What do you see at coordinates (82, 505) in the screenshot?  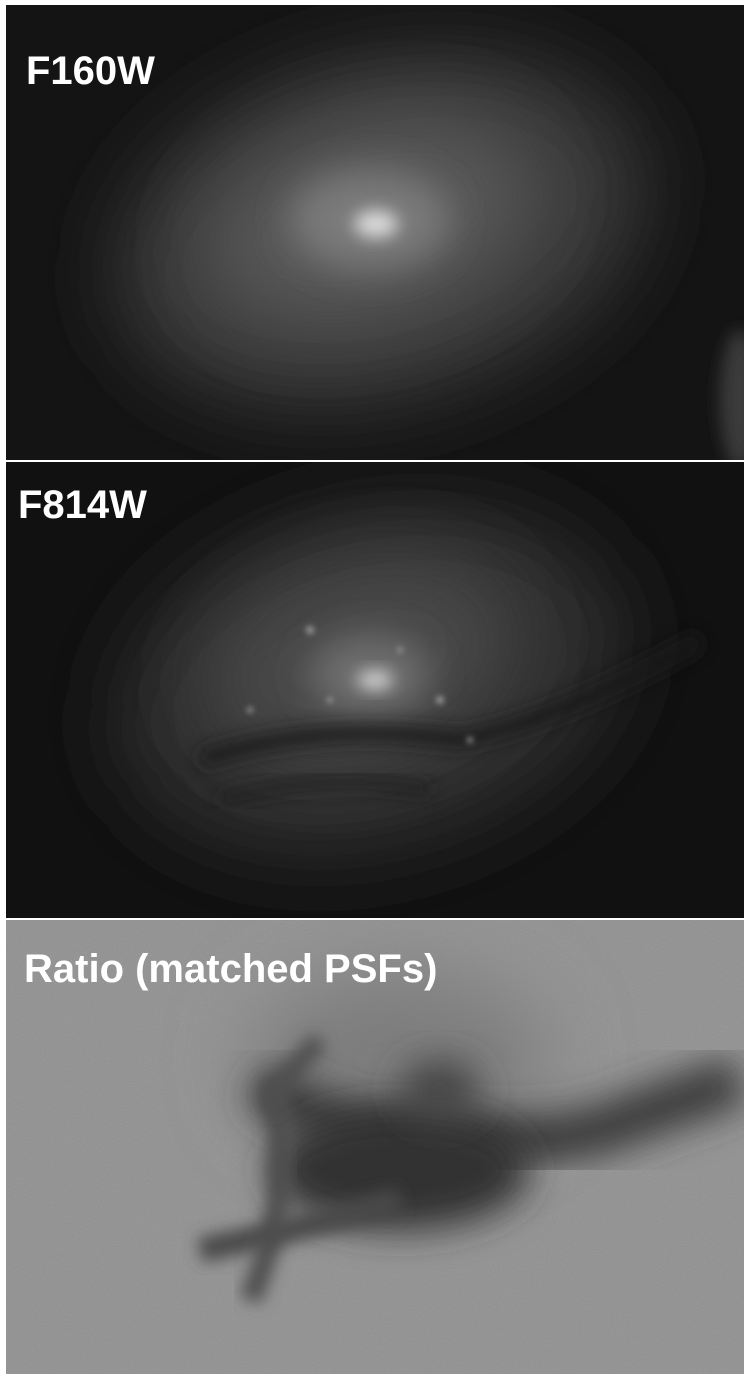 I see `panel-label: F814W` at bounding box center [82, 505].